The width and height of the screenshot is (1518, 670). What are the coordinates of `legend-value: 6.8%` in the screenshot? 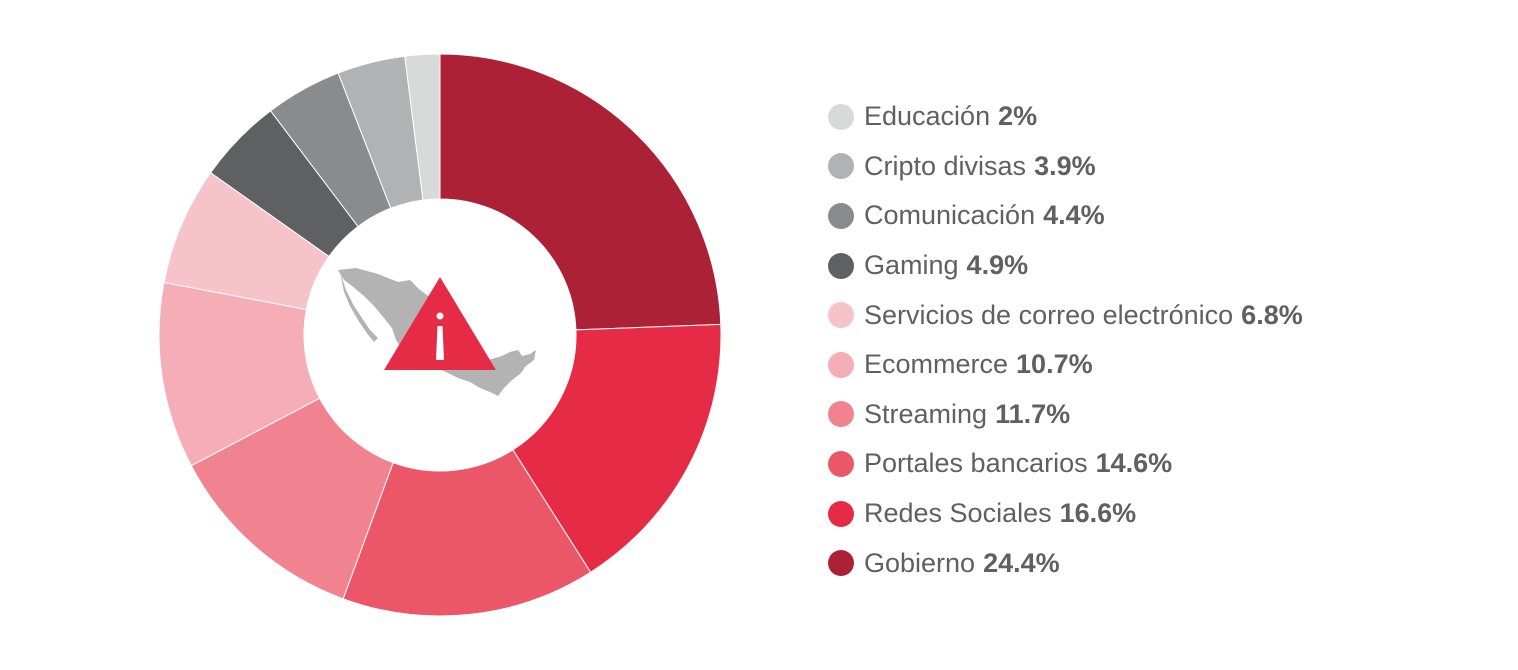 It's located at (1272, 314).